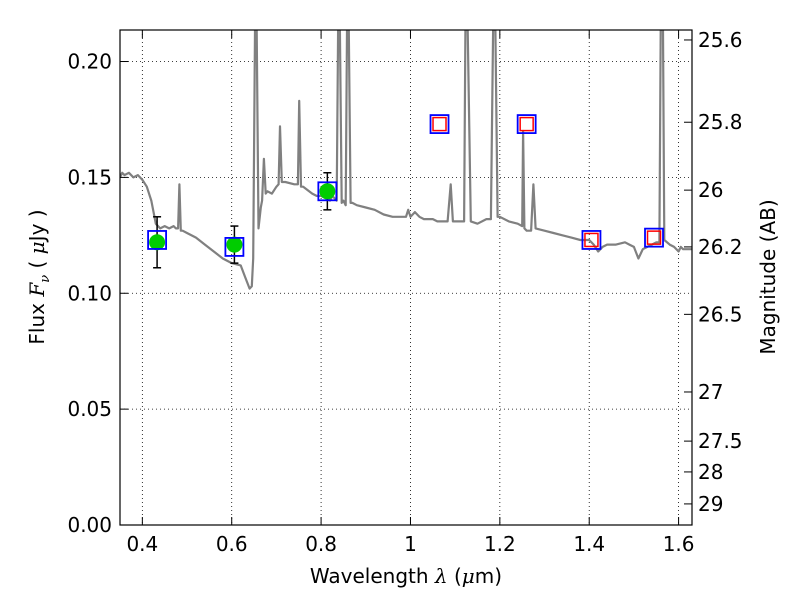  What do you see at coordinates (768, 276) in the screenshot?
I see `y2-axis-title: Magnitude (AB)` at bounding box center [768, 276].